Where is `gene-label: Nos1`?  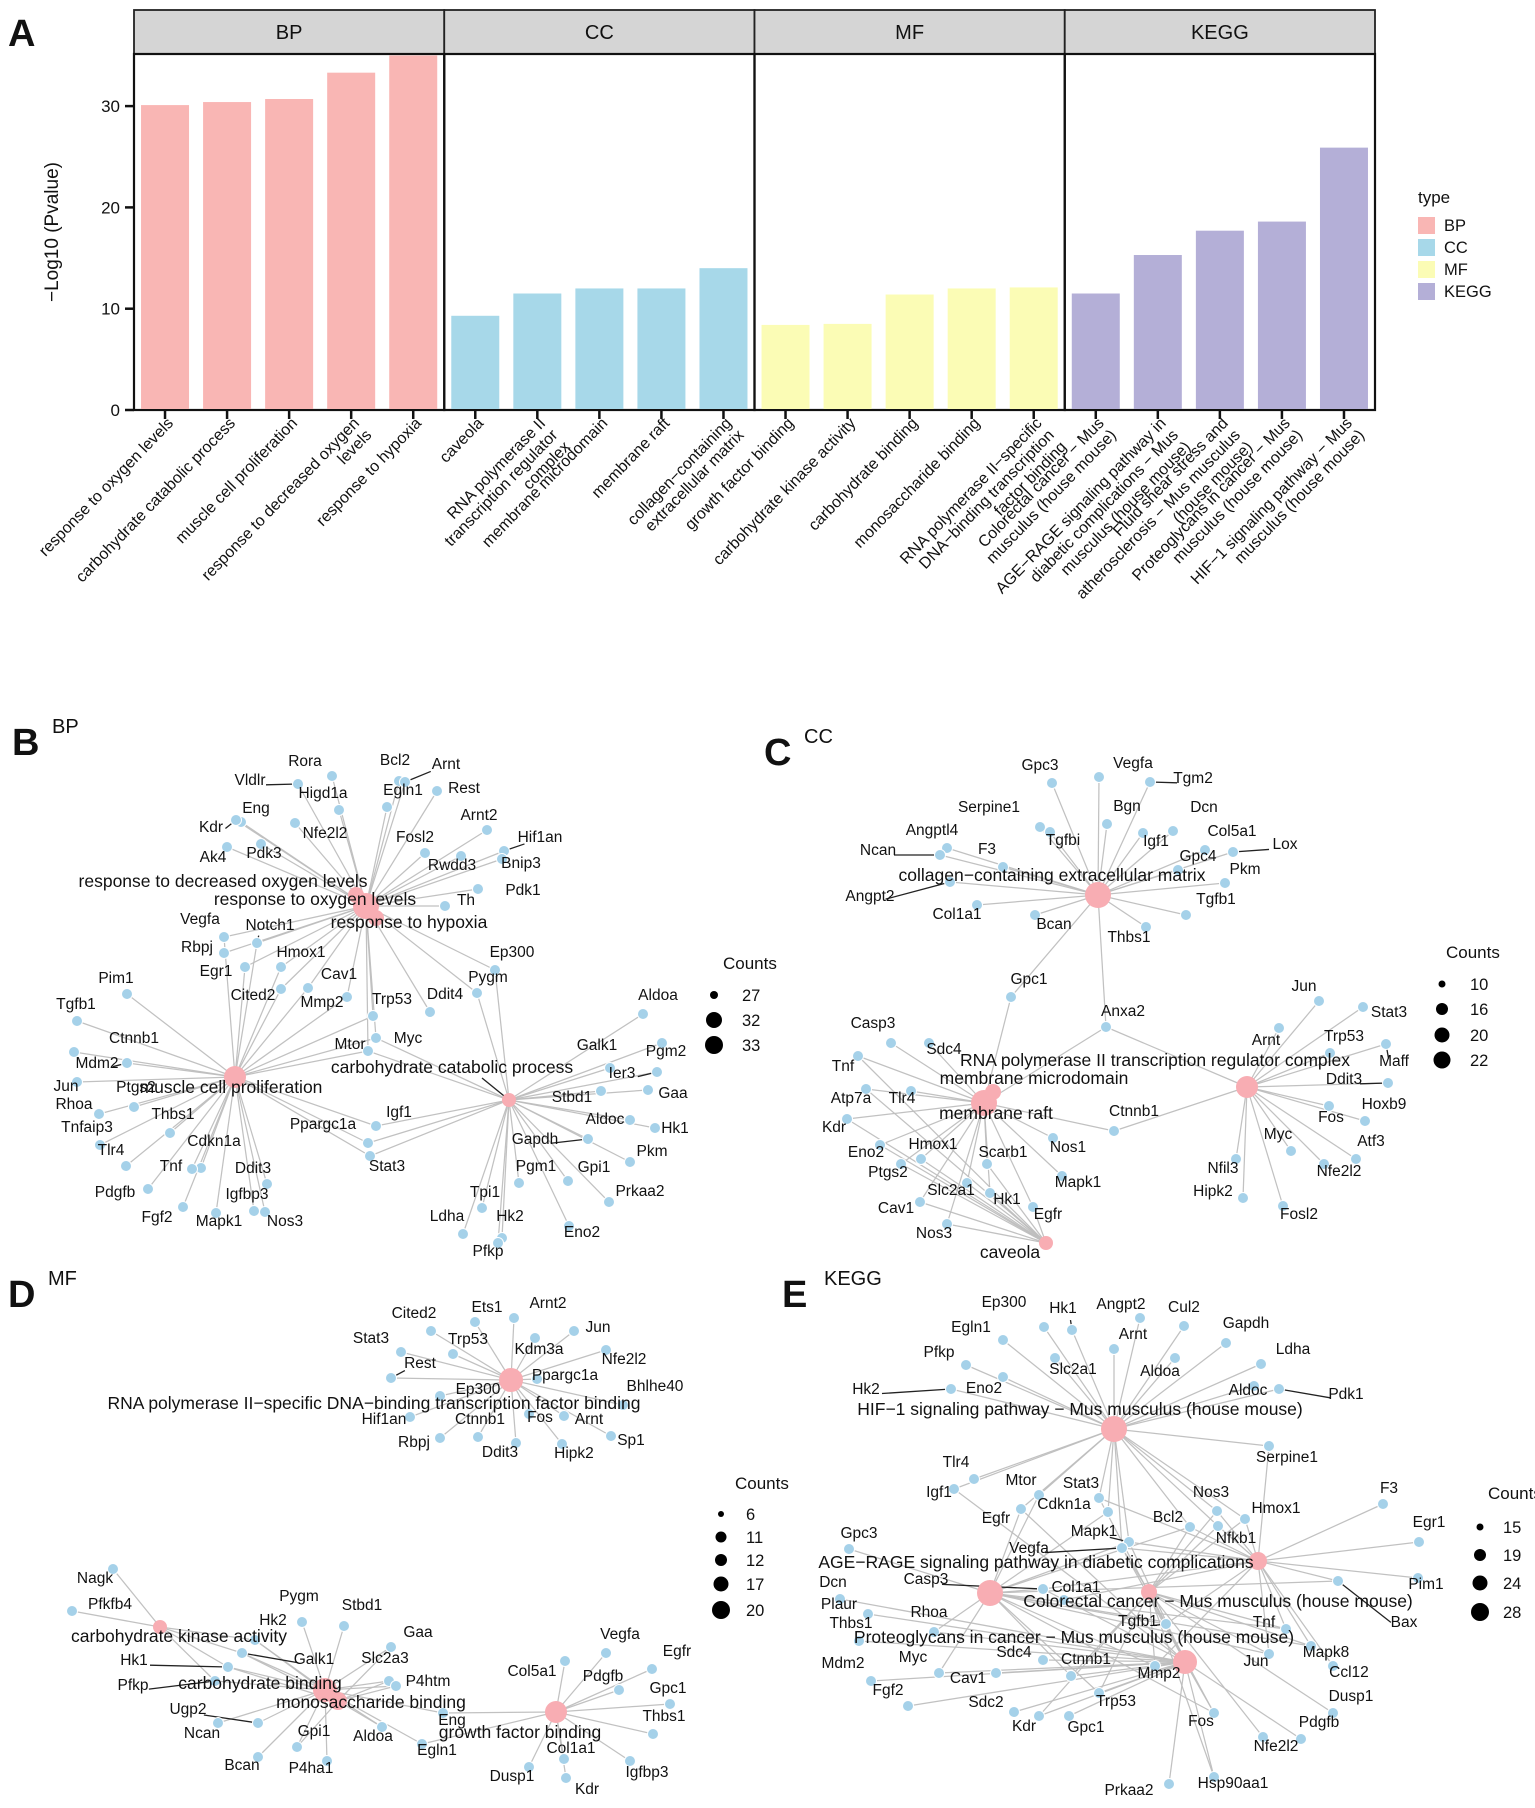 gene-label: Nos1 is located at coordinates (1068, 1147).